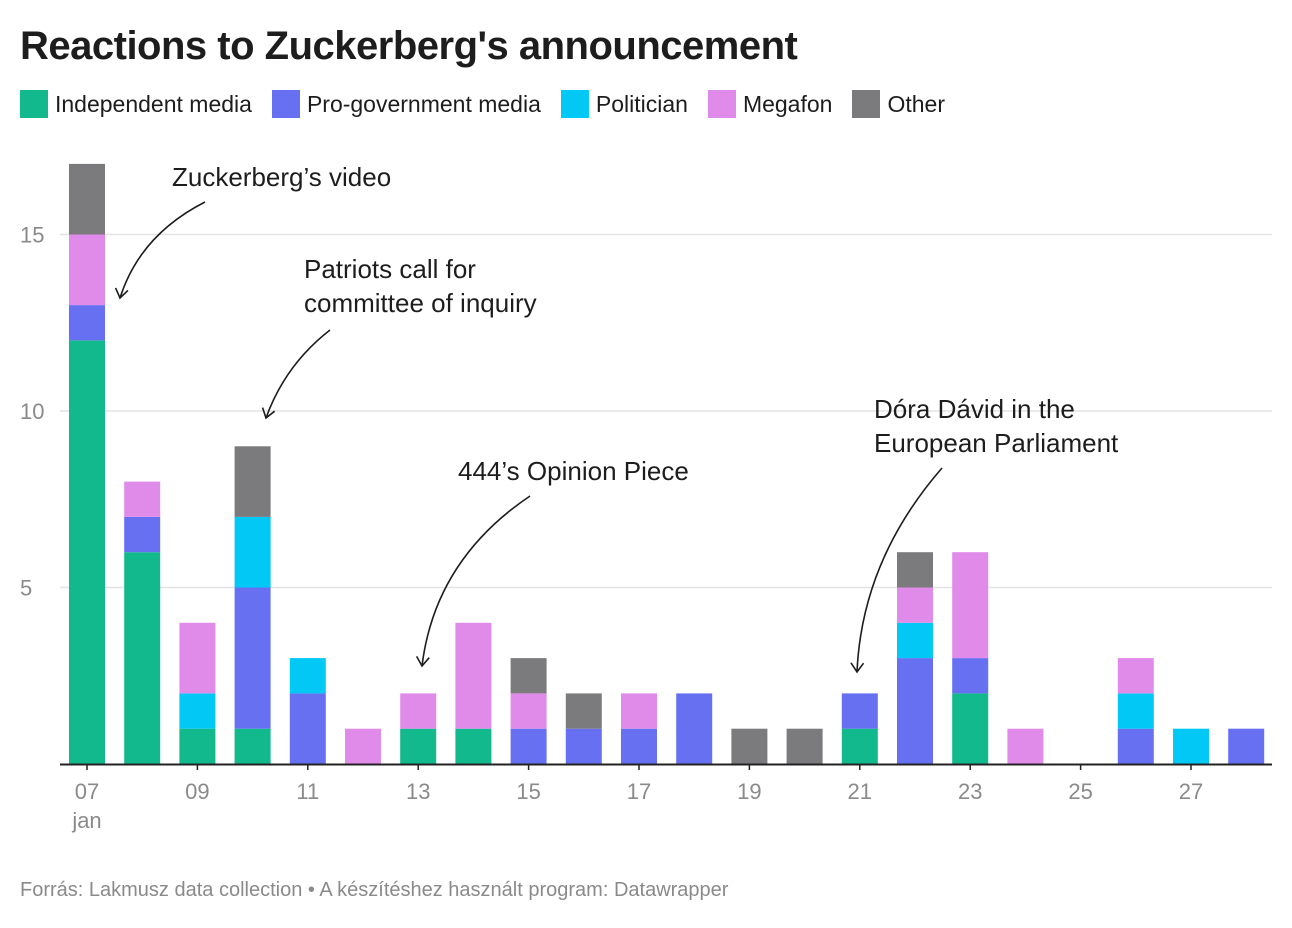 The image size is (1292, 928). I want to click on legend-item: Pro-government media, so click(406, 104).